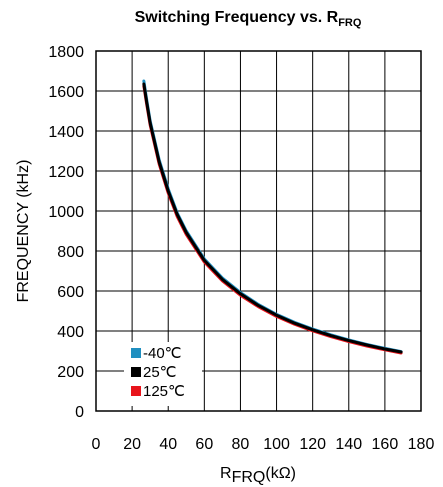 The height and width of the screenshot is (487, 443). What do you see at coordinates (276, 444) in the screenshot?
I see `x-tick-label: 100` at bounding box center [276, 444].